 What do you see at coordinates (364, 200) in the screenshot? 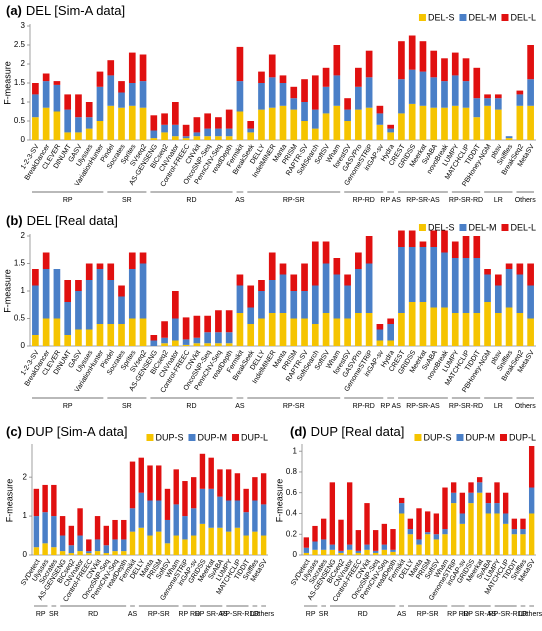
I see `group-label: RP-RD` at bounding box center [364, 200].